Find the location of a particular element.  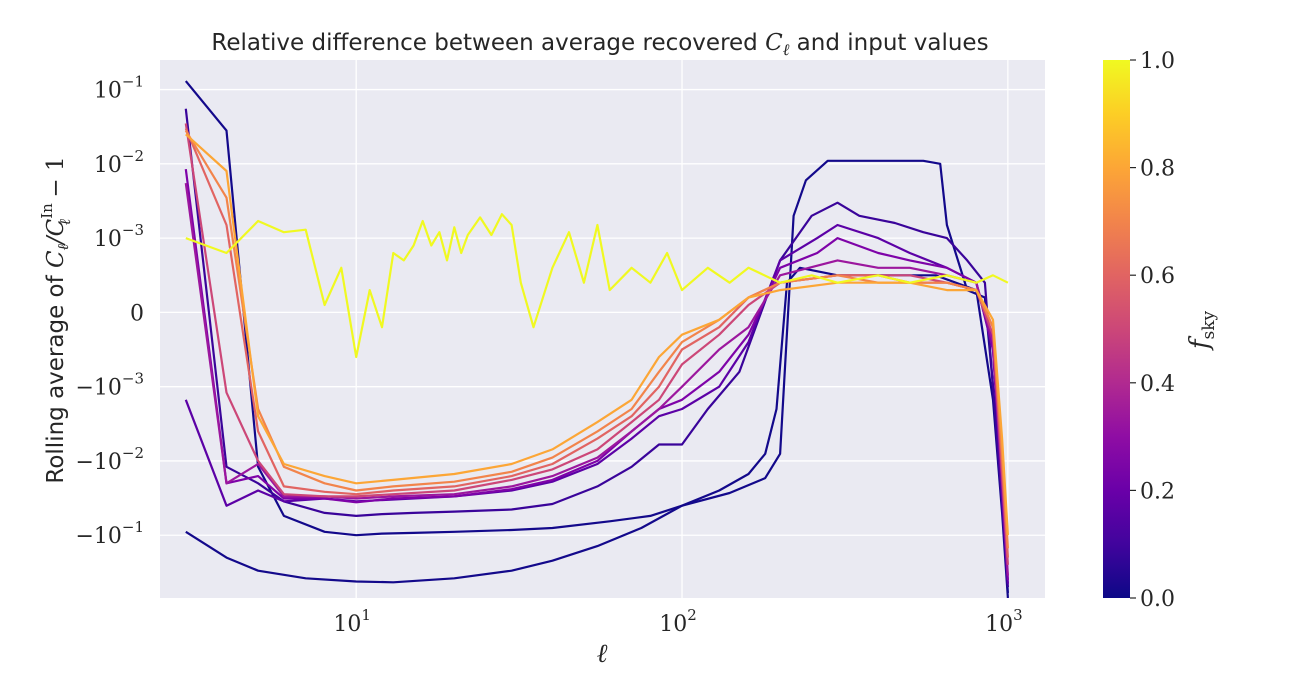

x-tick-label: 10¹ is located at coordinates (352, 621).